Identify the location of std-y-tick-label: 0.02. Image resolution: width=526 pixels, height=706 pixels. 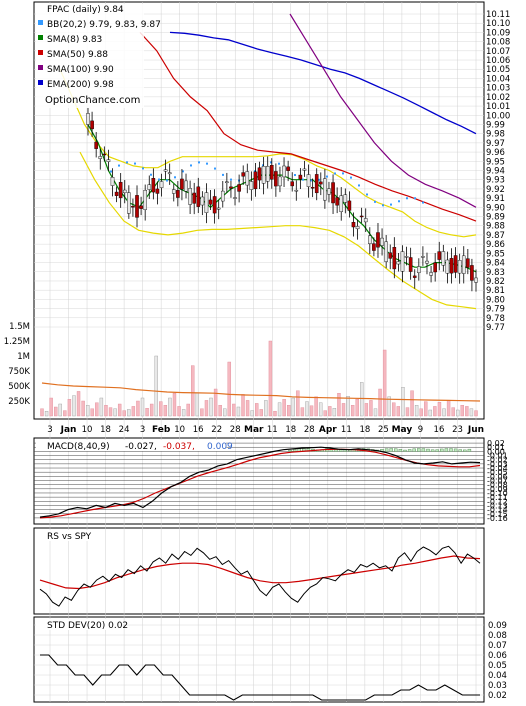
(497, 696).